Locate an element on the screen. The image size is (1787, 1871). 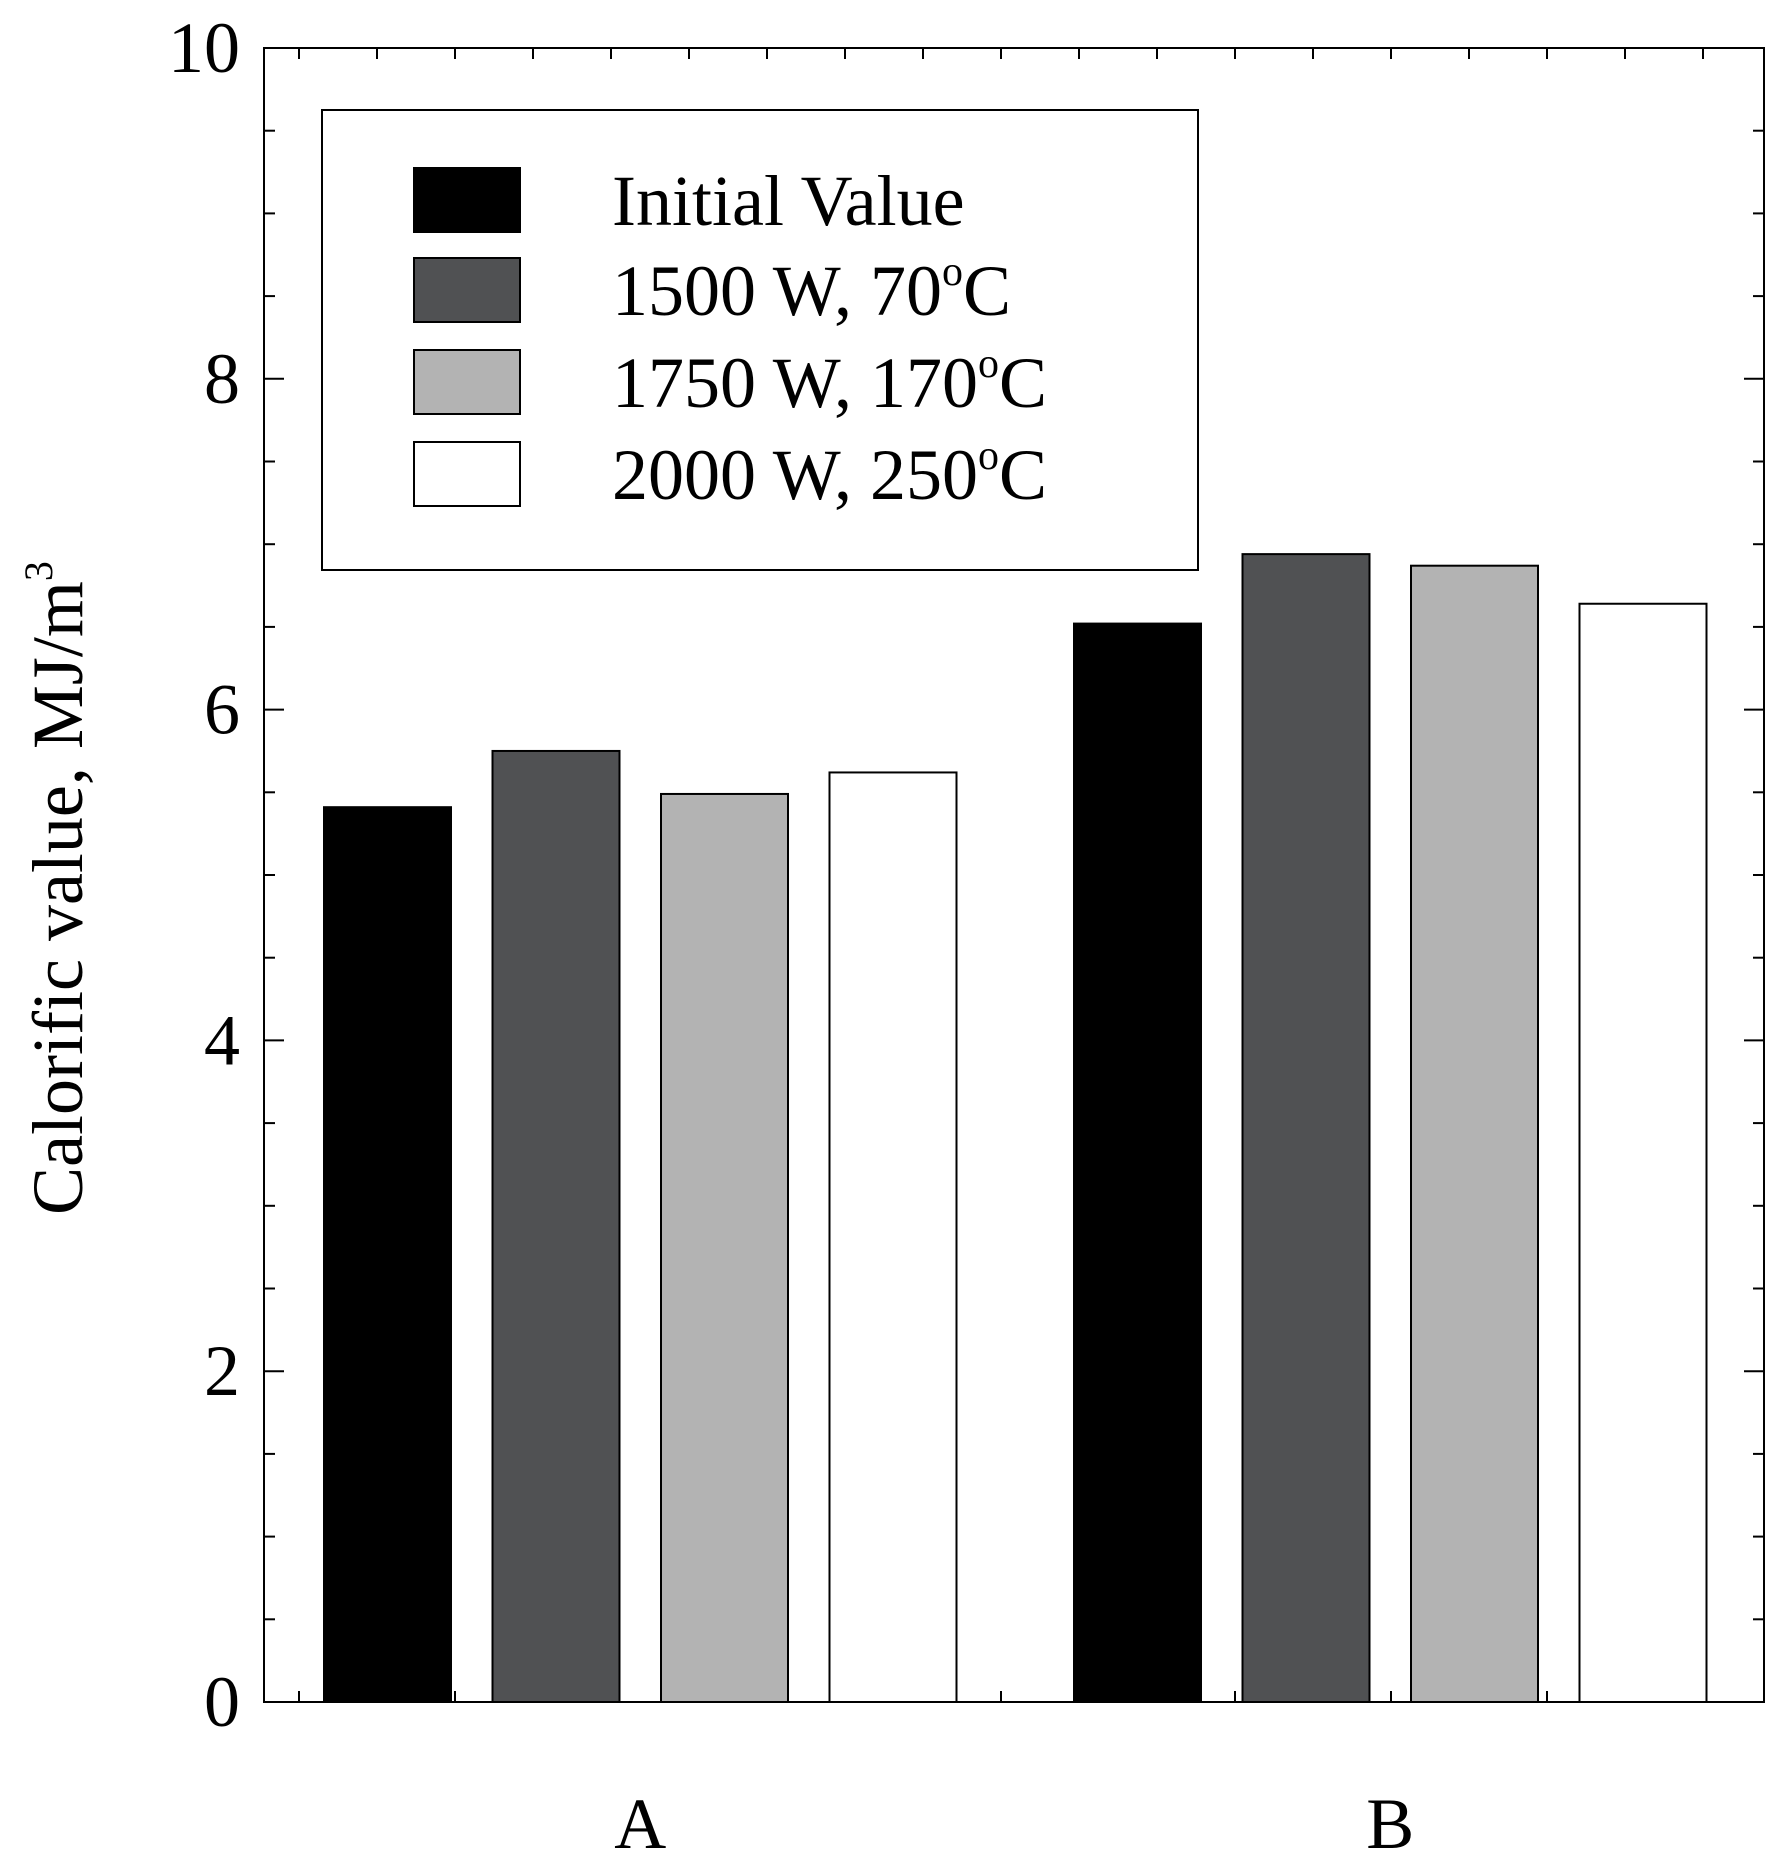
legend-item: 1750 W, 170oC is located at coordinates (730, 382).